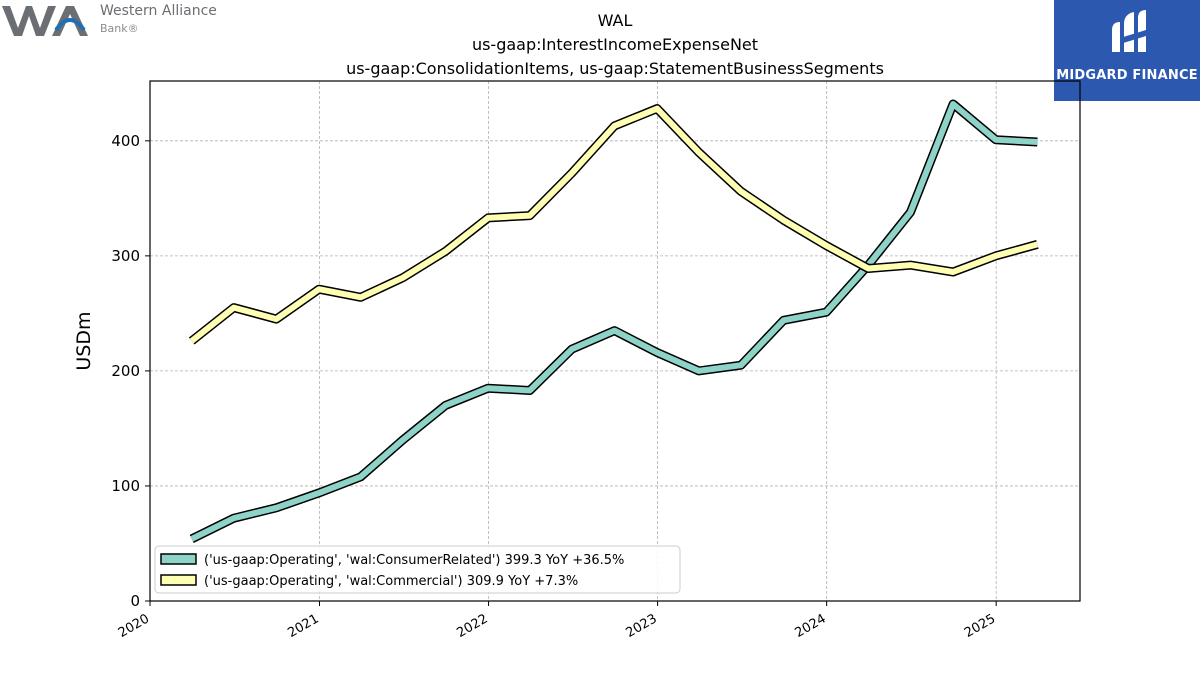 This screenshot has height=675, width=1200. I want to click on x-tick-label: 2022, so click(472, 626).